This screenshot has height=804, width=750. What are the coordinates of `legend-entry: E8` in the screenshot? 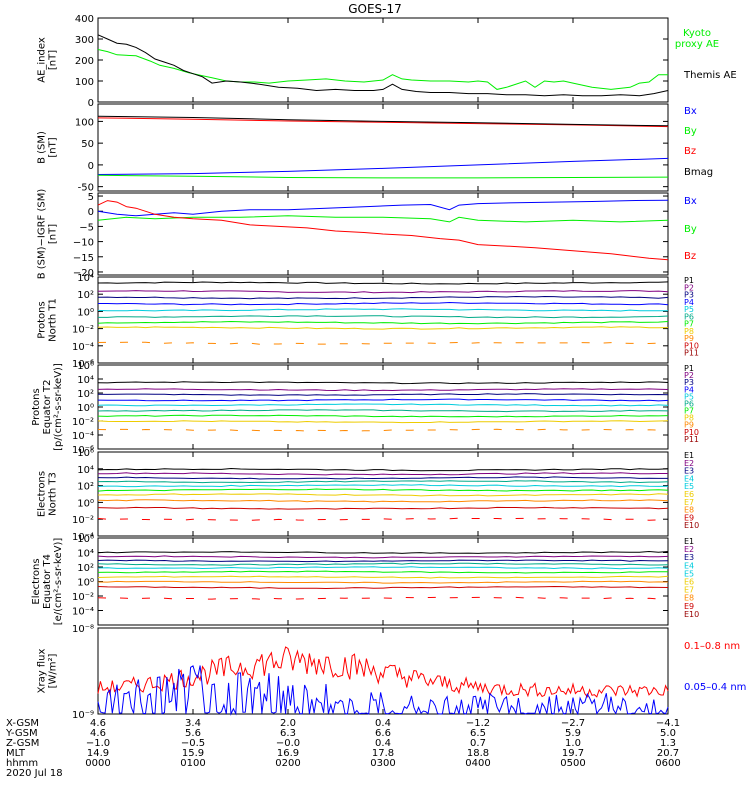 It's located at (689, 598).